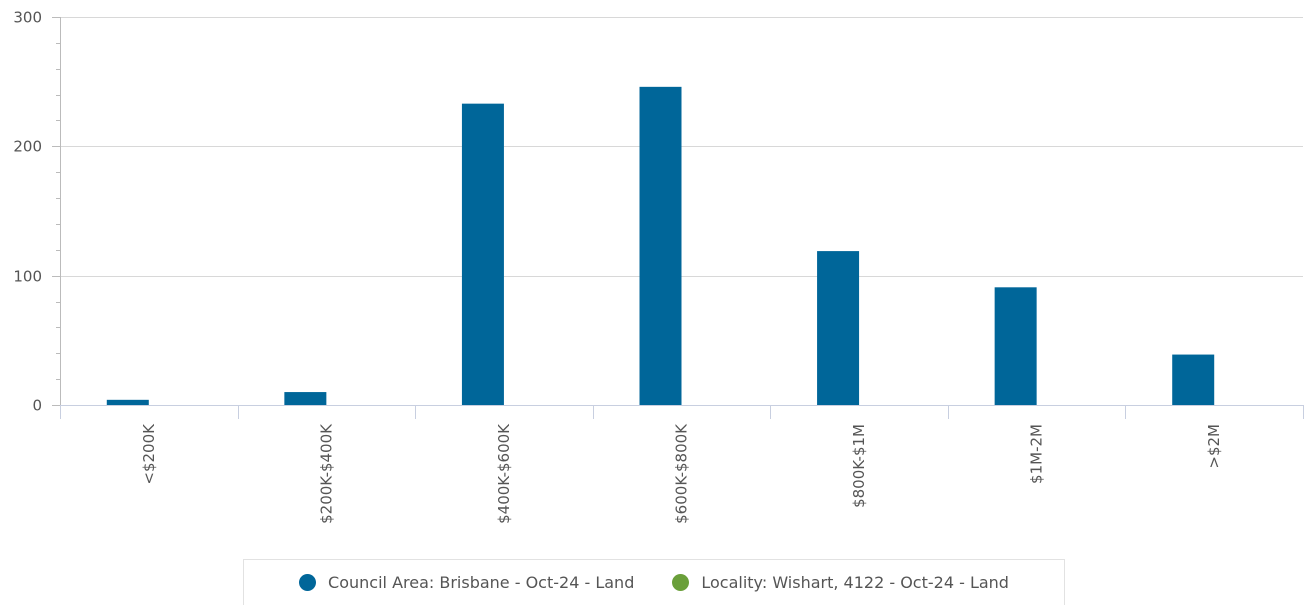 This screenshot has height=605, width=1309. I want to click on x-tick-label-1: $200K-$400K, so click(326, 473).